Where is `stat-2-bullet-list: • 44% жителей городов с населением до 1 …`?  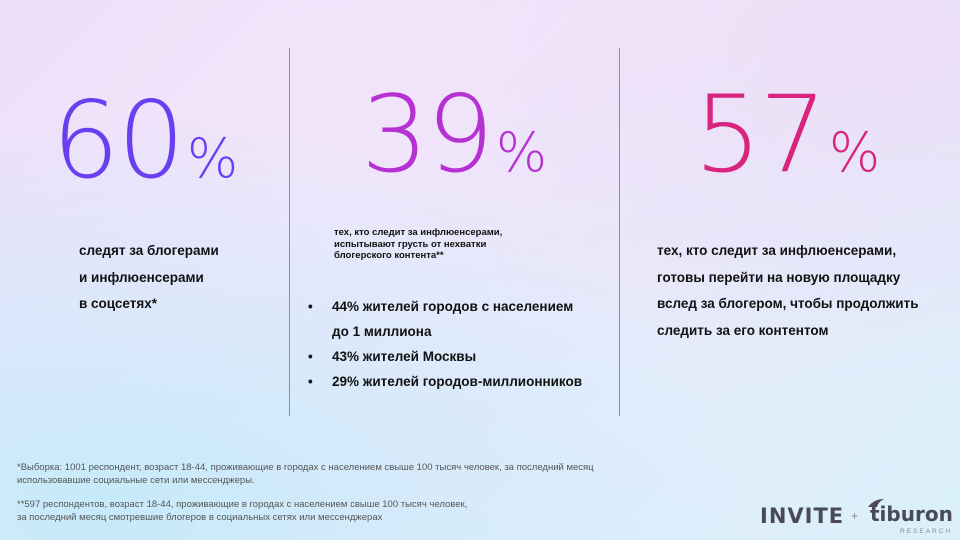
stat-2-bullet-list: • 44% жителей городов с населением до 1 … is located at coordinates (445, 344).